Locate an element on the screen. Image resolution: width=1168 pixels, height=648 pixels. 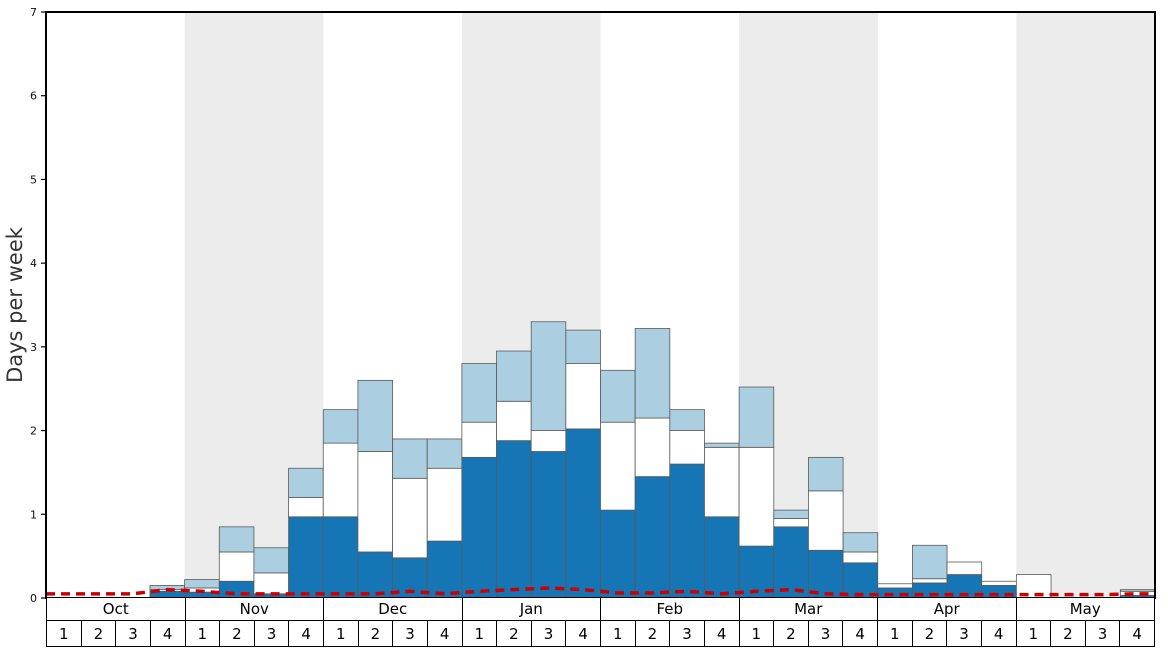
red-dashed-line is located at coordinates (600, 591).